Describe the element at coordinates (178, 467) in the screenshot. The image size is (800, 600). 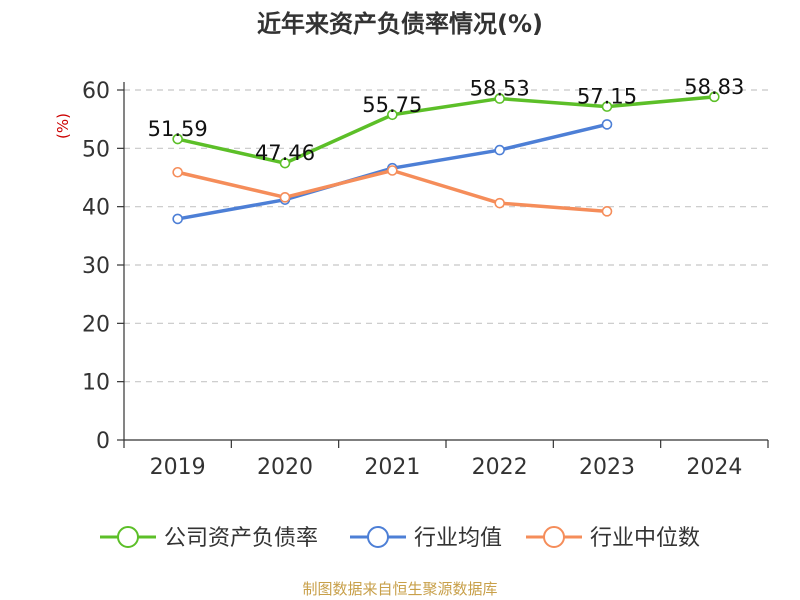
I see `x-tick-label: 2019` at that location.